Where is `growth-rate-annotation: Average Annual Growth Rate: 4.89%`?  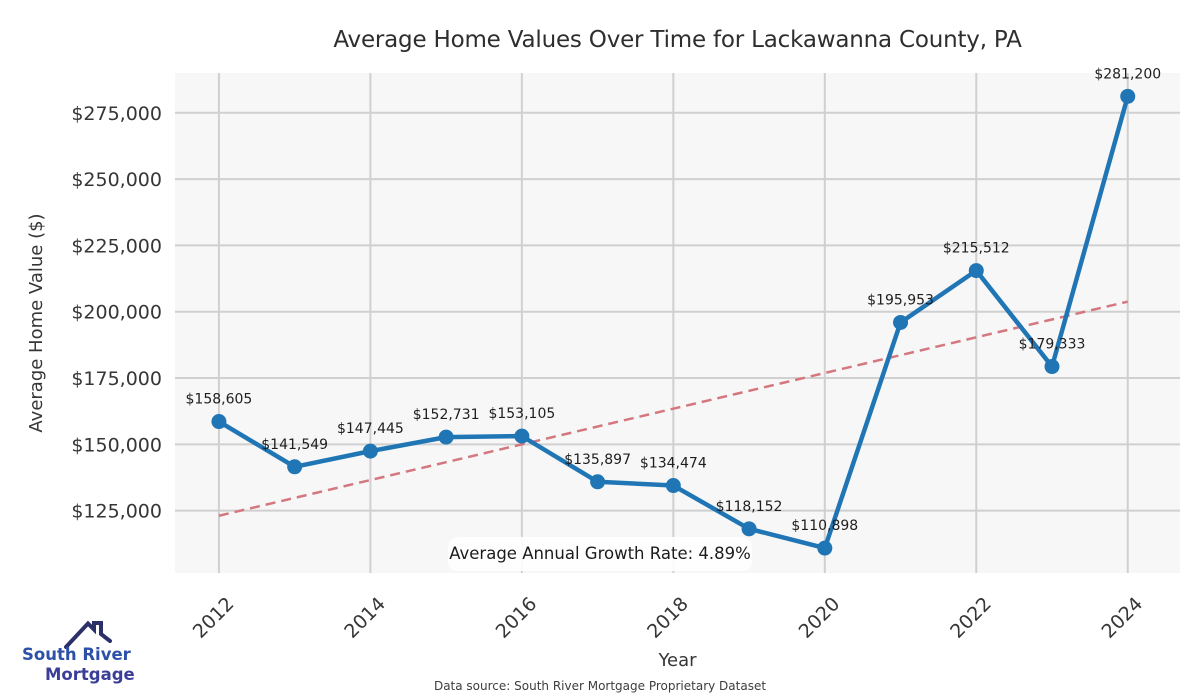 growth-rate-annotation: Average Annual Growth Rate: 4.89% is located at coordinates (600, 554).